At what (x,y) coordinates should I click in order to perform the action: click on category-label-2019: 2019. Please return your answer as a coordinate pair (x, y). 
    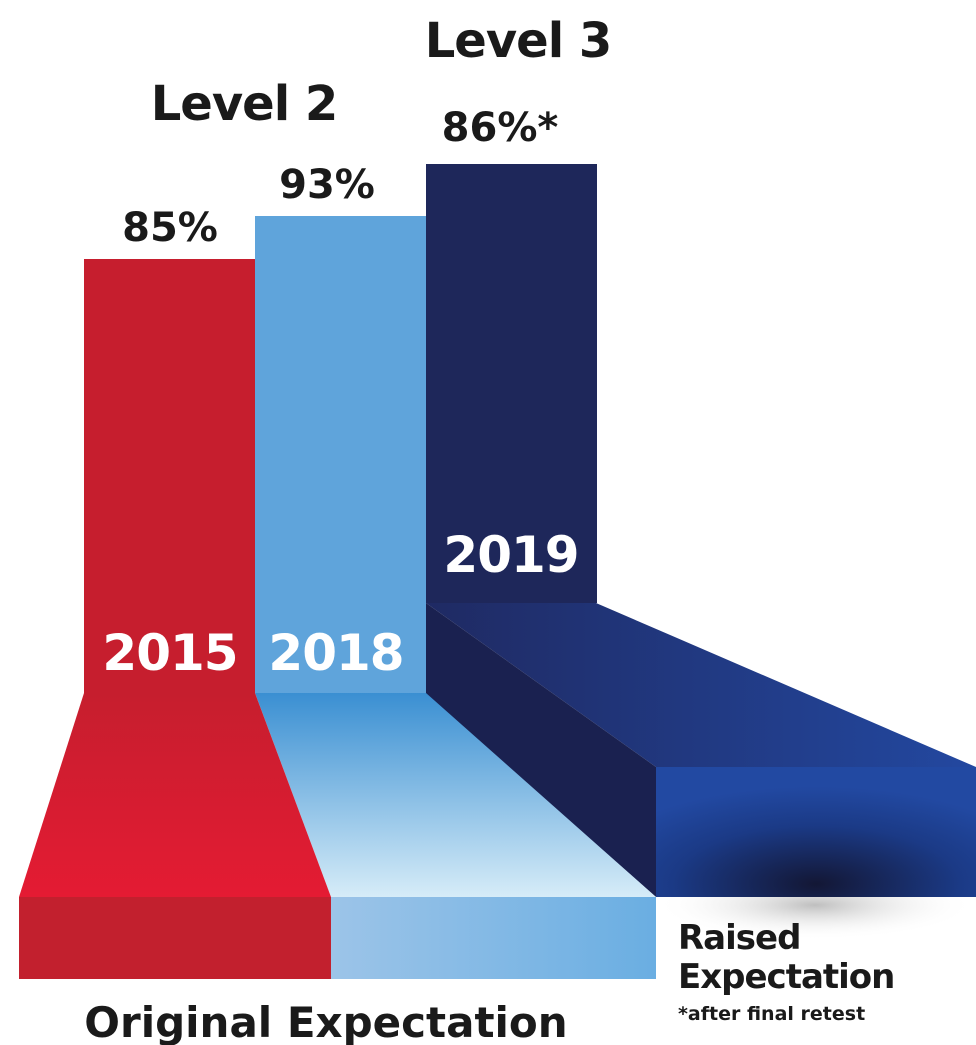
    Looking at the image, I should click on (510, 555).